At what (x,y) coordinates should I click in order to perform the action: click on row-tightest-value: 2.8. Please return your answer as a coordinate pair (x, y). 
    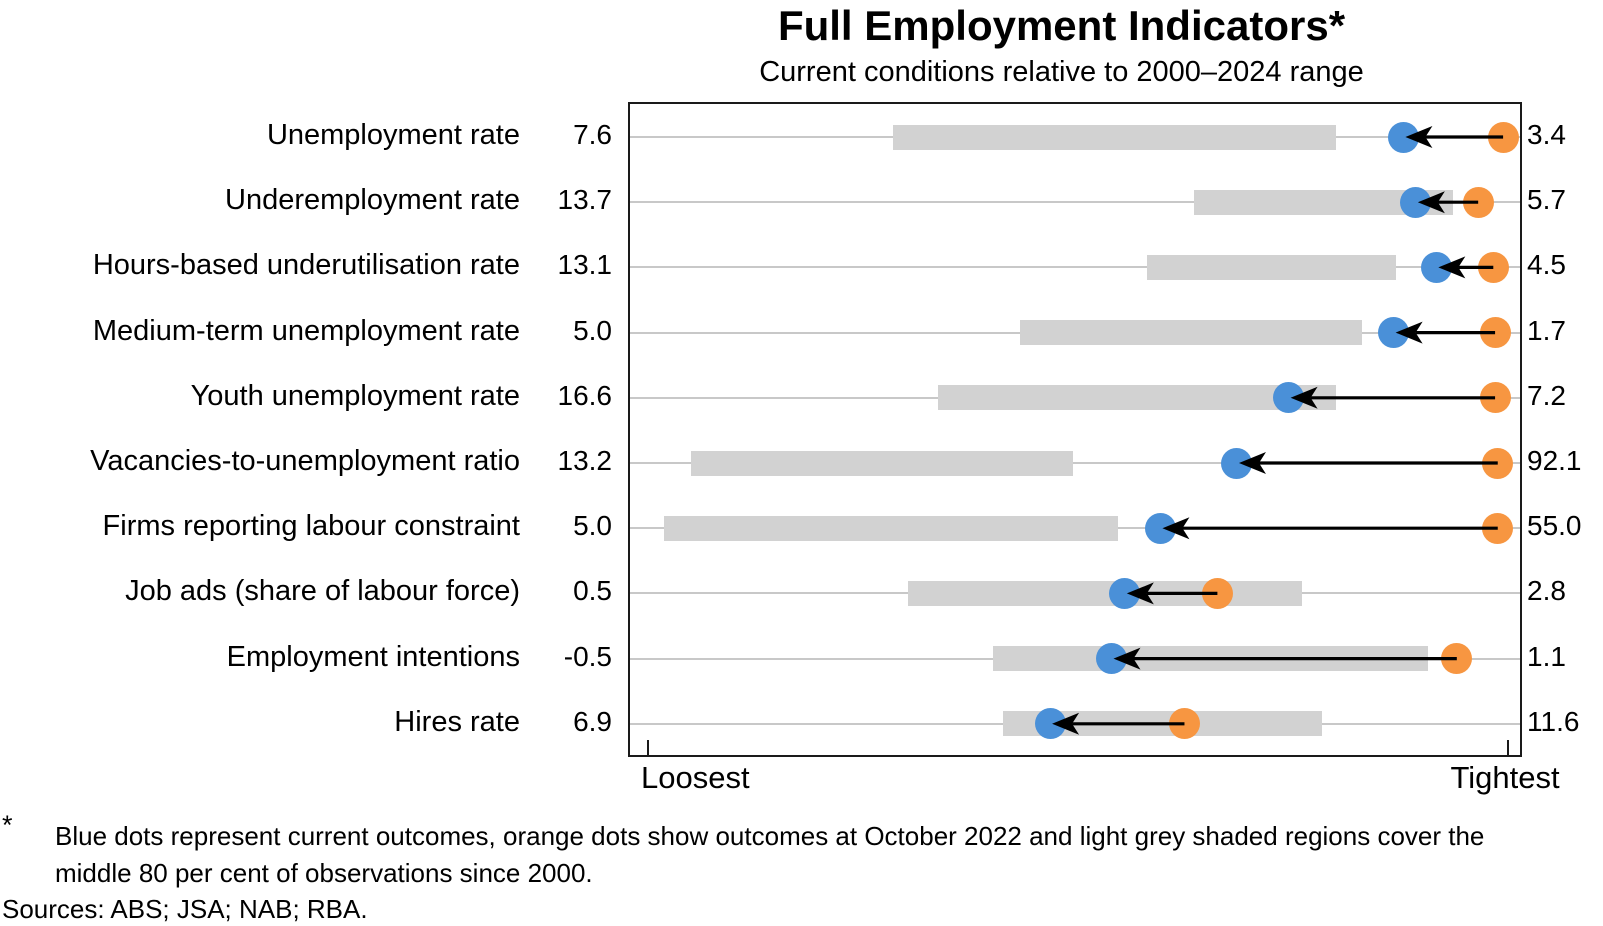
    Looking at the image, I should click on (1546, 591).